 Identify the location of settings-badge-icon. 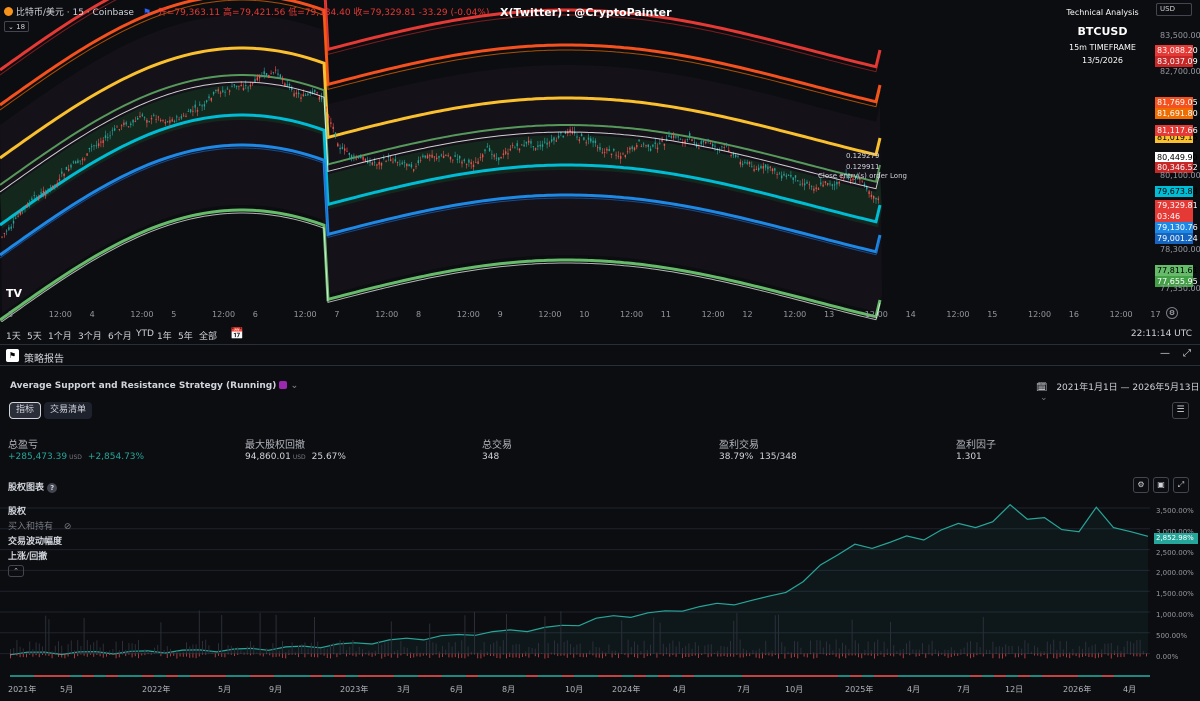
(283, 385).